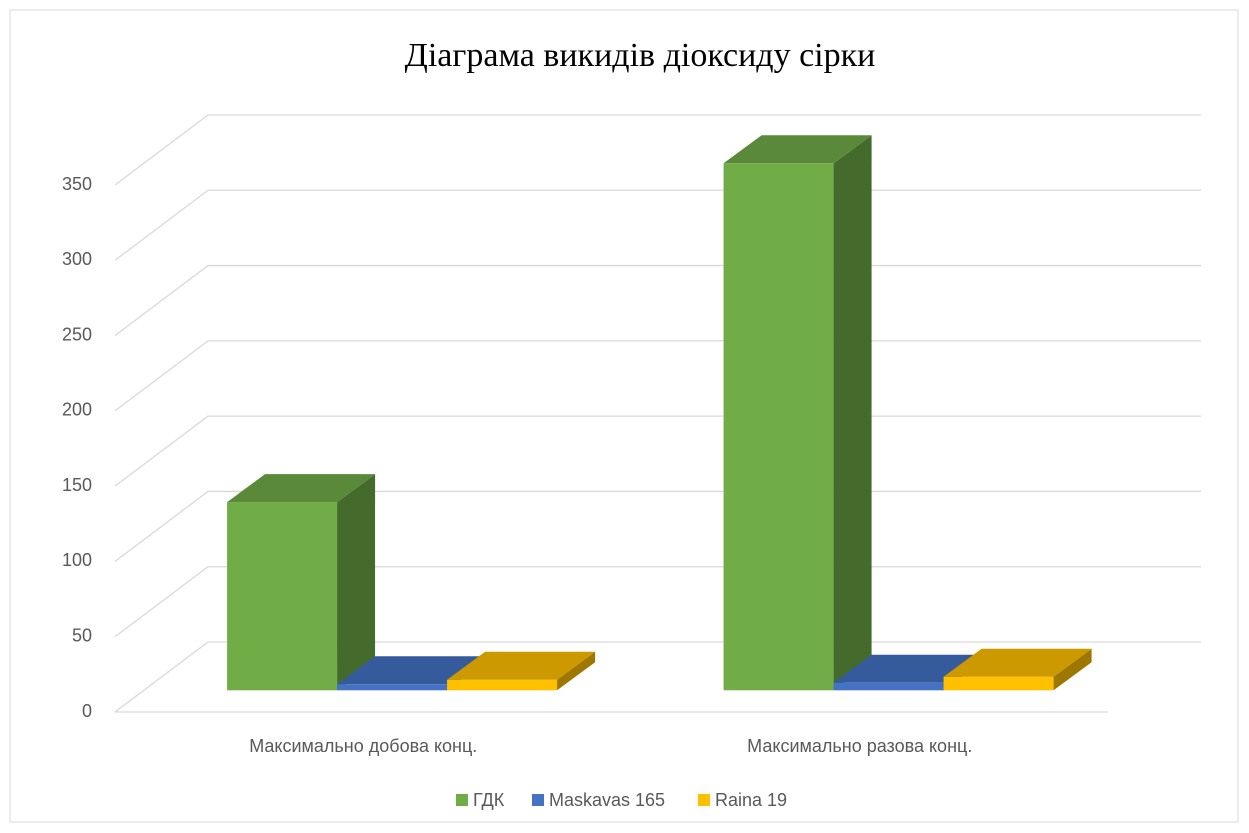 This screenshot has height=833, width=1249. What do you see at coordinates (363, 746) in the screenshot?
I see `x-tick-label: Максимально добова конц.` at bounding box center [363, 746].